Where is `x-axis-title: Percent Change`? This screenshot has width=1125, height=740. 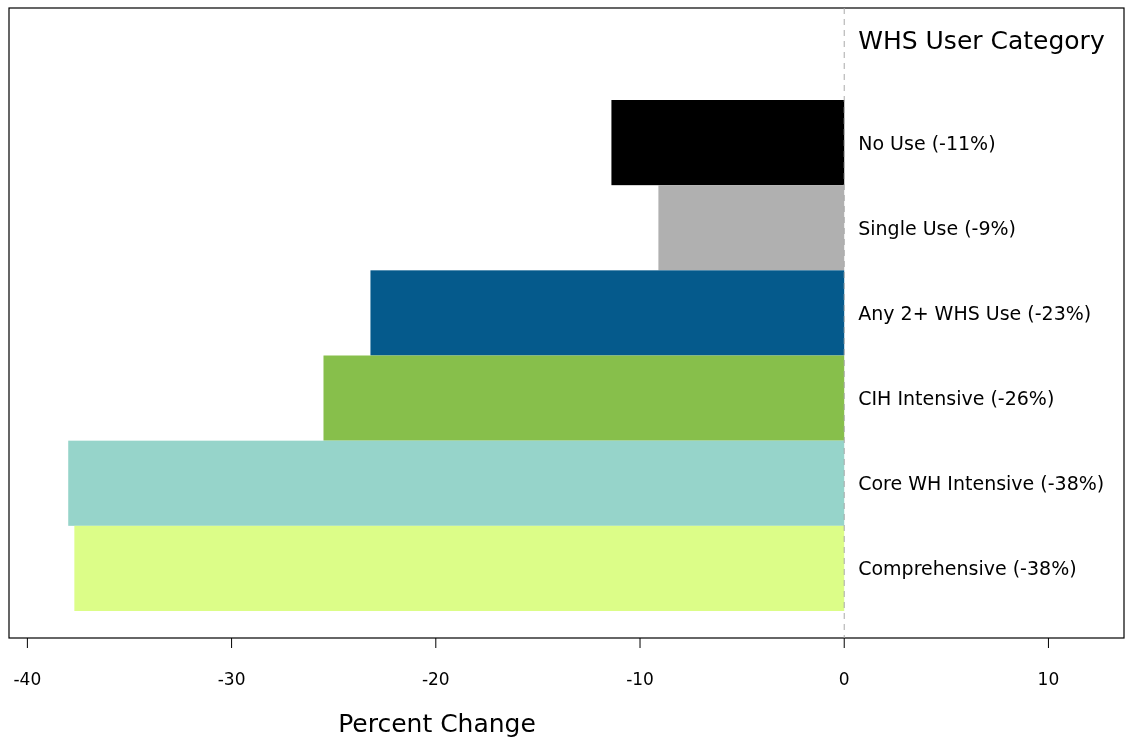 x-axis-title: Percent Change is located at coordinates (437, 723).